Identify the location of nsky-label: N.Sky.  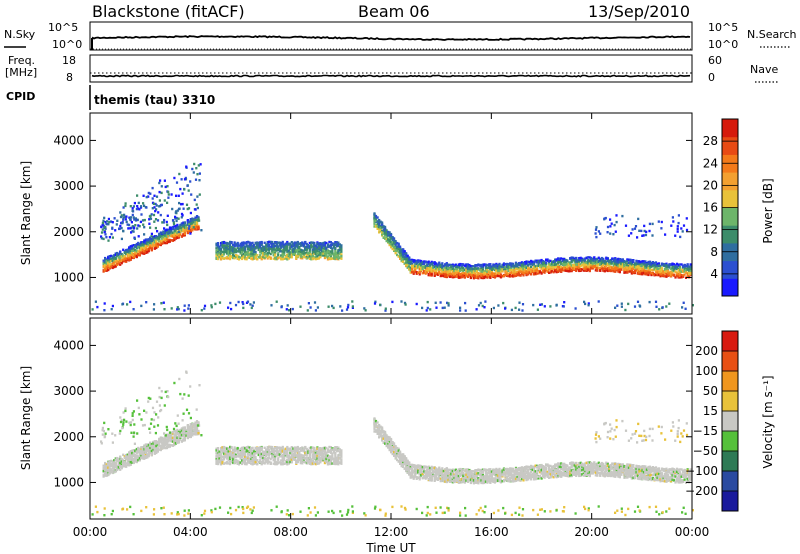
(20, 34).